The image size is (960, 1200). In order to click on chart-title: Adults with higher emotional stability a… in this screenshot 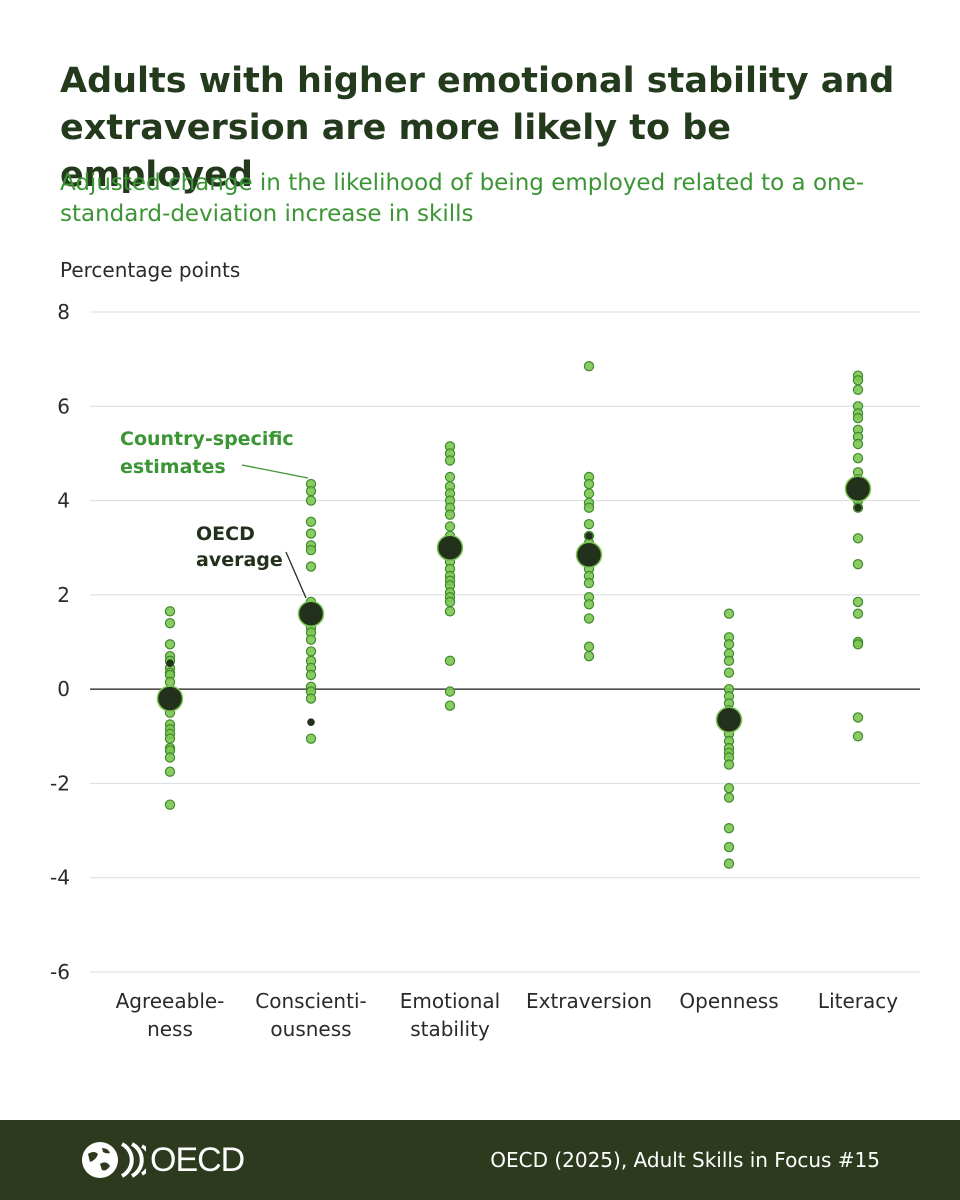, I will do `click(477, 128)`.